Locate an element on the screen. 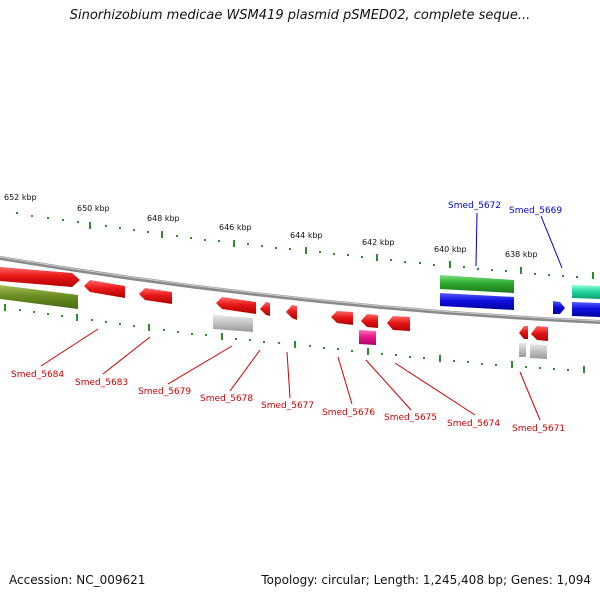 The height and width of the screenshot is (600, 600). tick-label-640kbp: 640 kbp is located at coordinates (450, 249).